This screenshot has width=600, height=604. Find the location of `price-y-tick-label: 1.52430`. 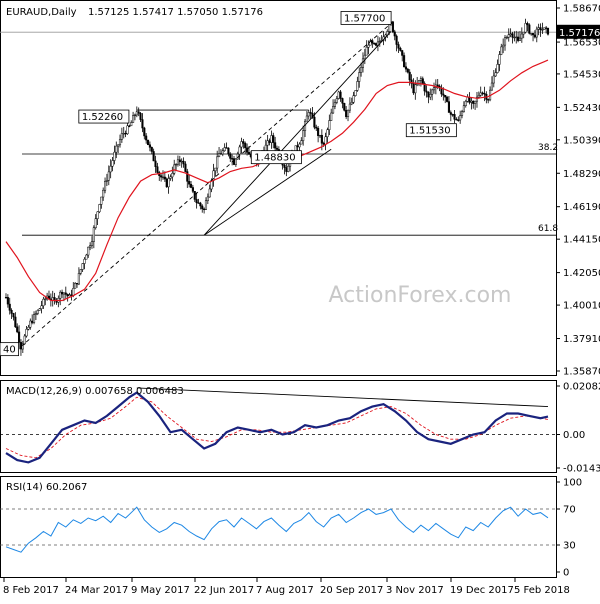

price-y-tick-label: 1.52430 is located at coordinates (581, 108).